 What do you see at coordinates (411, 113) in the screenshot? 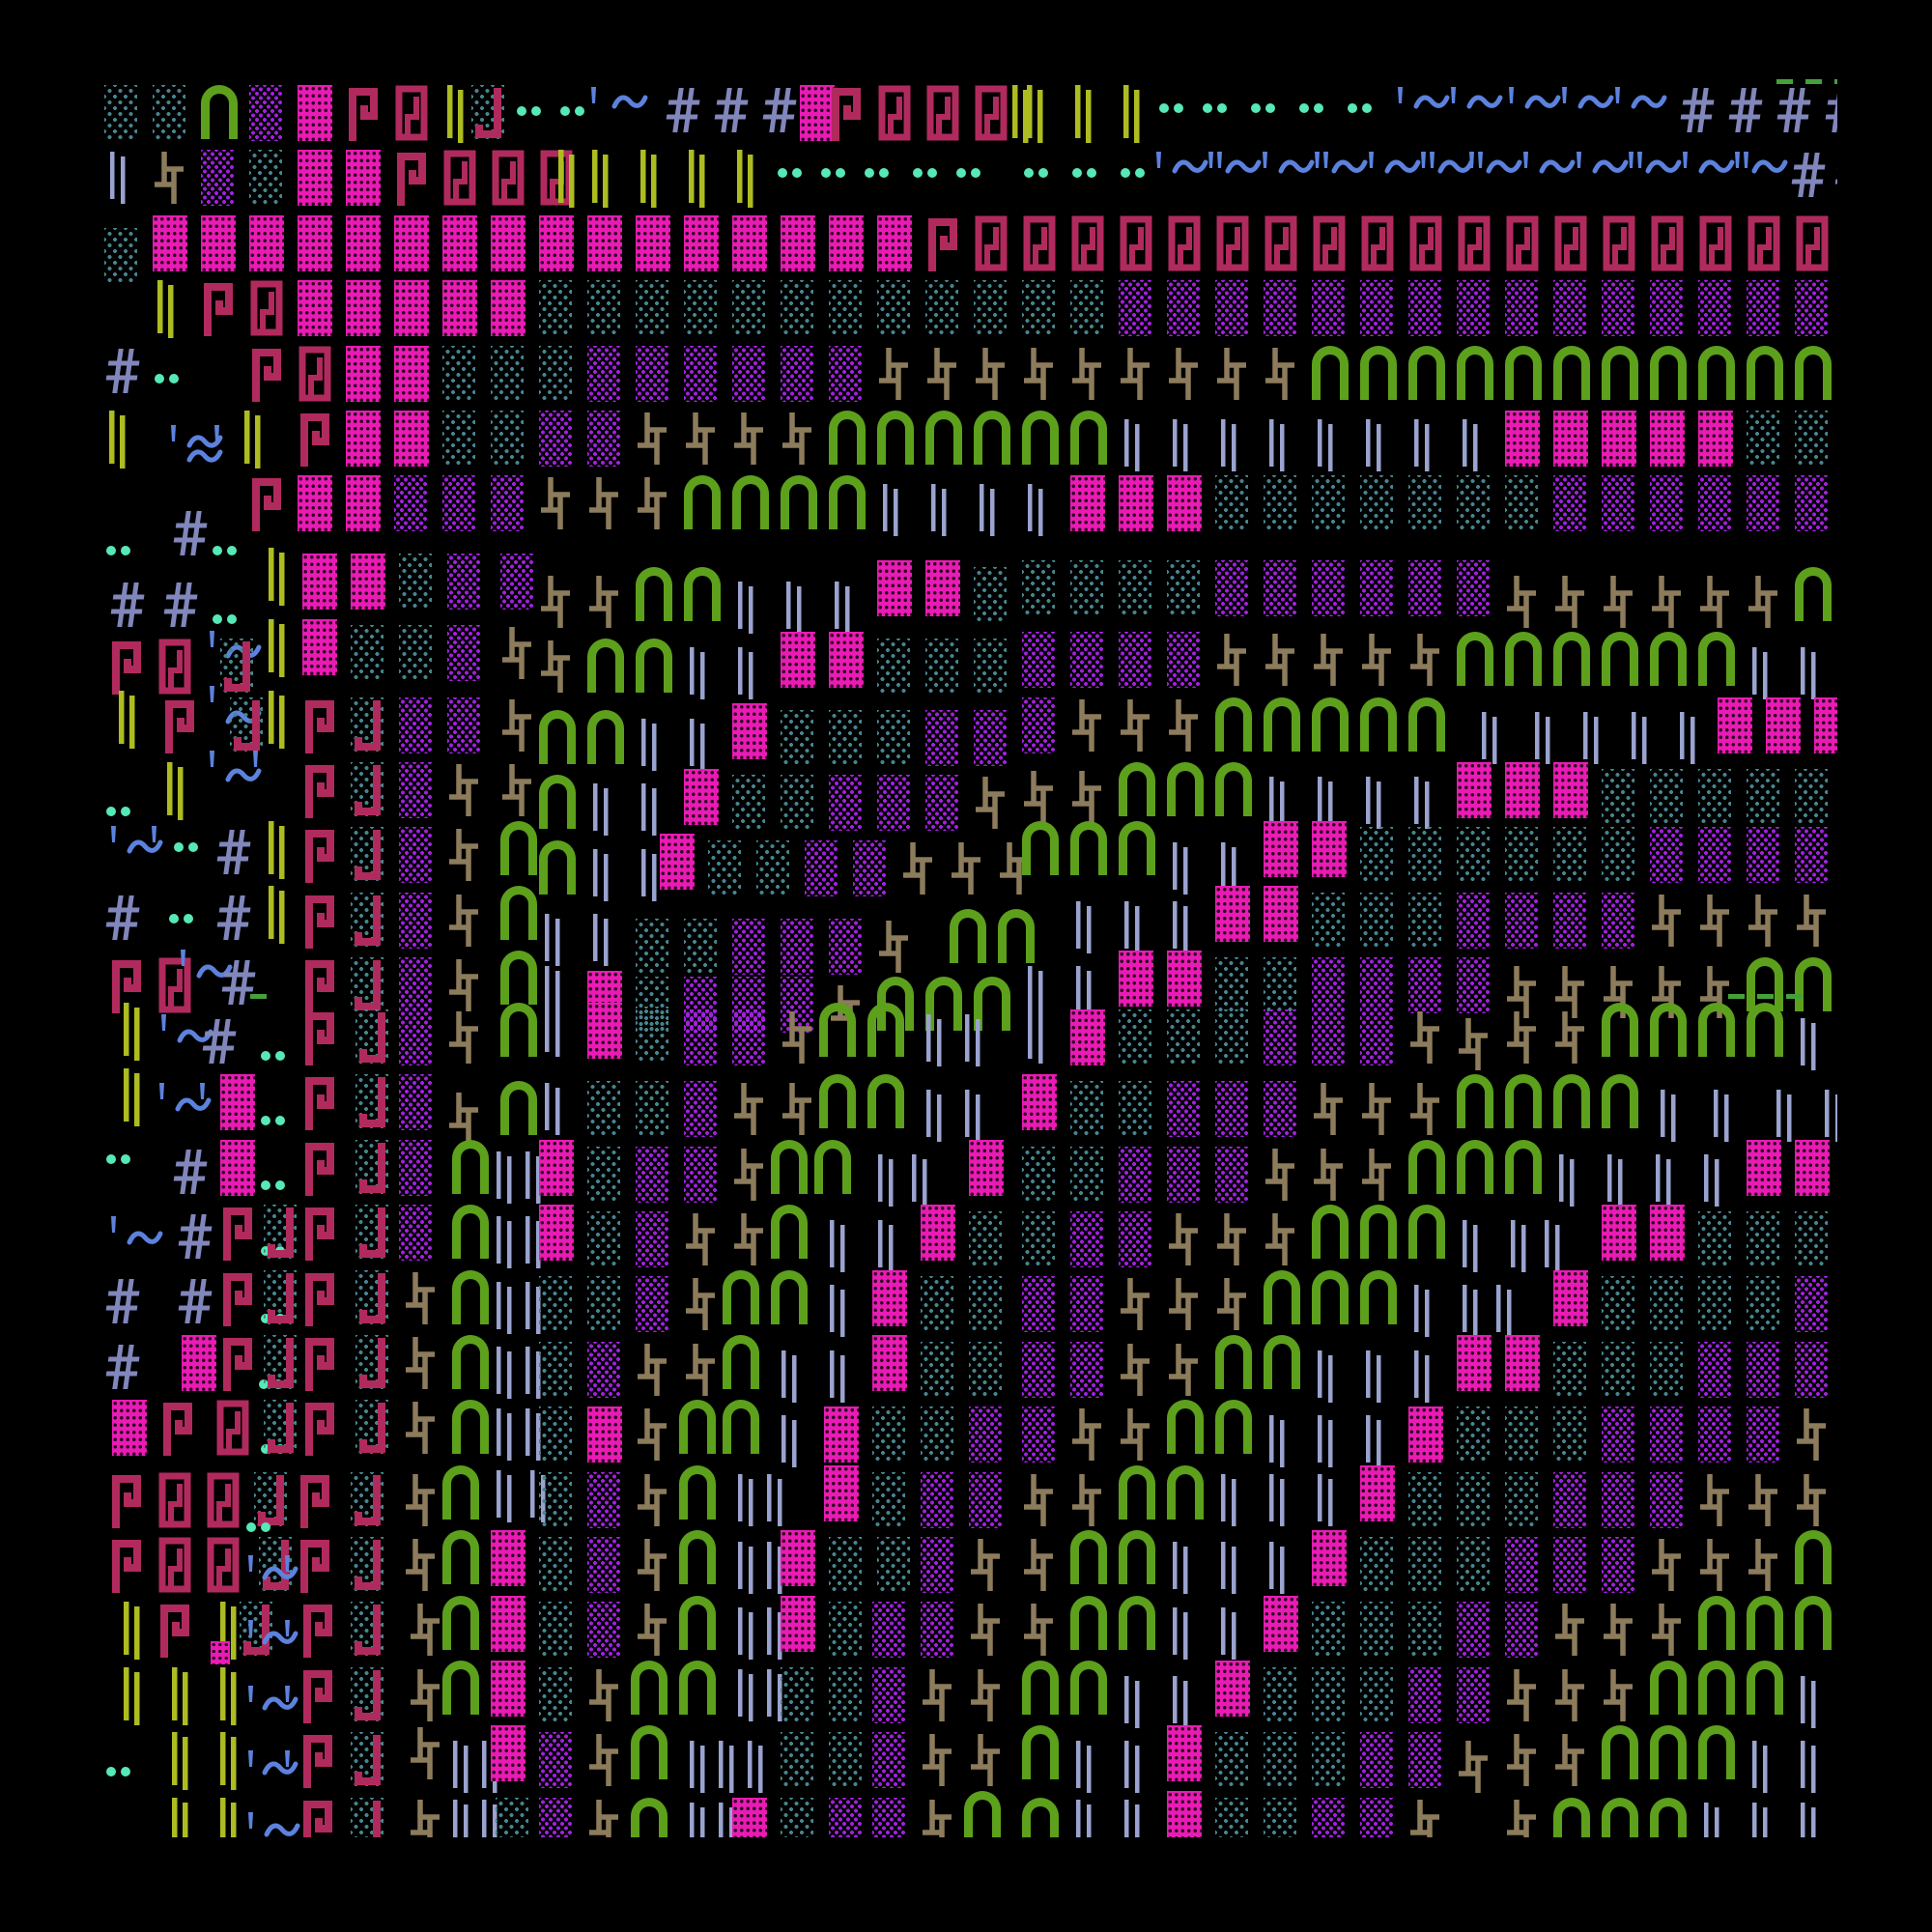
I see `glyph-crimson-spiral` at bounding box center [411, 113].